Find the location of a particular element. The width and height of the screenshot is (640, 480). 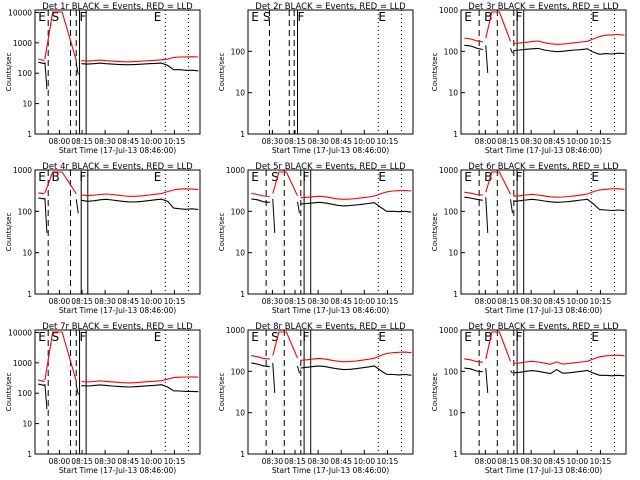

y-tick-label: 100 is located at coordinates (451, 211).